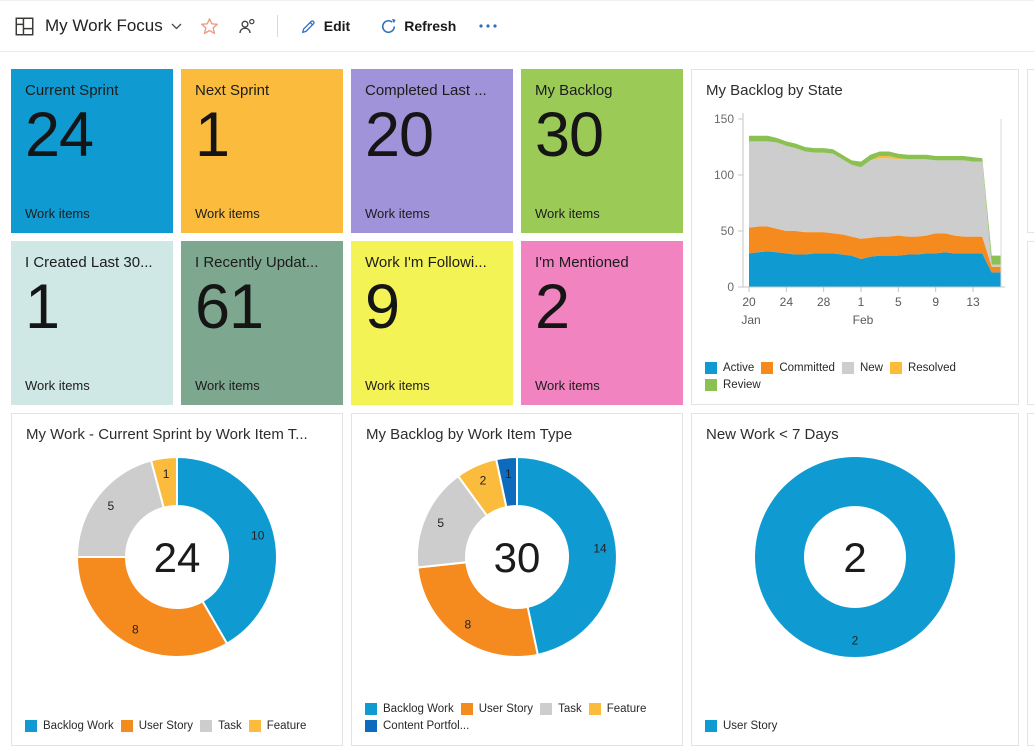  I want to click on legend-label: Feature, so click(286, 726).